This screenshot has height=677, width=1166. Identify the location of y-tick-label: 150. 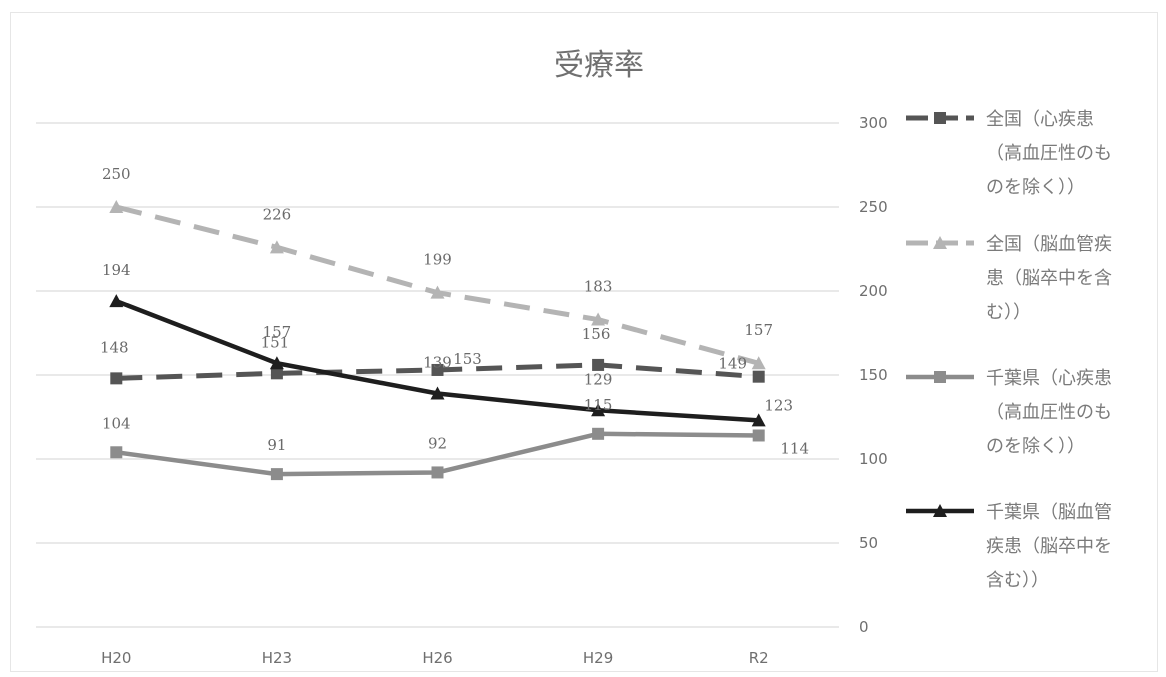
(873, 375).